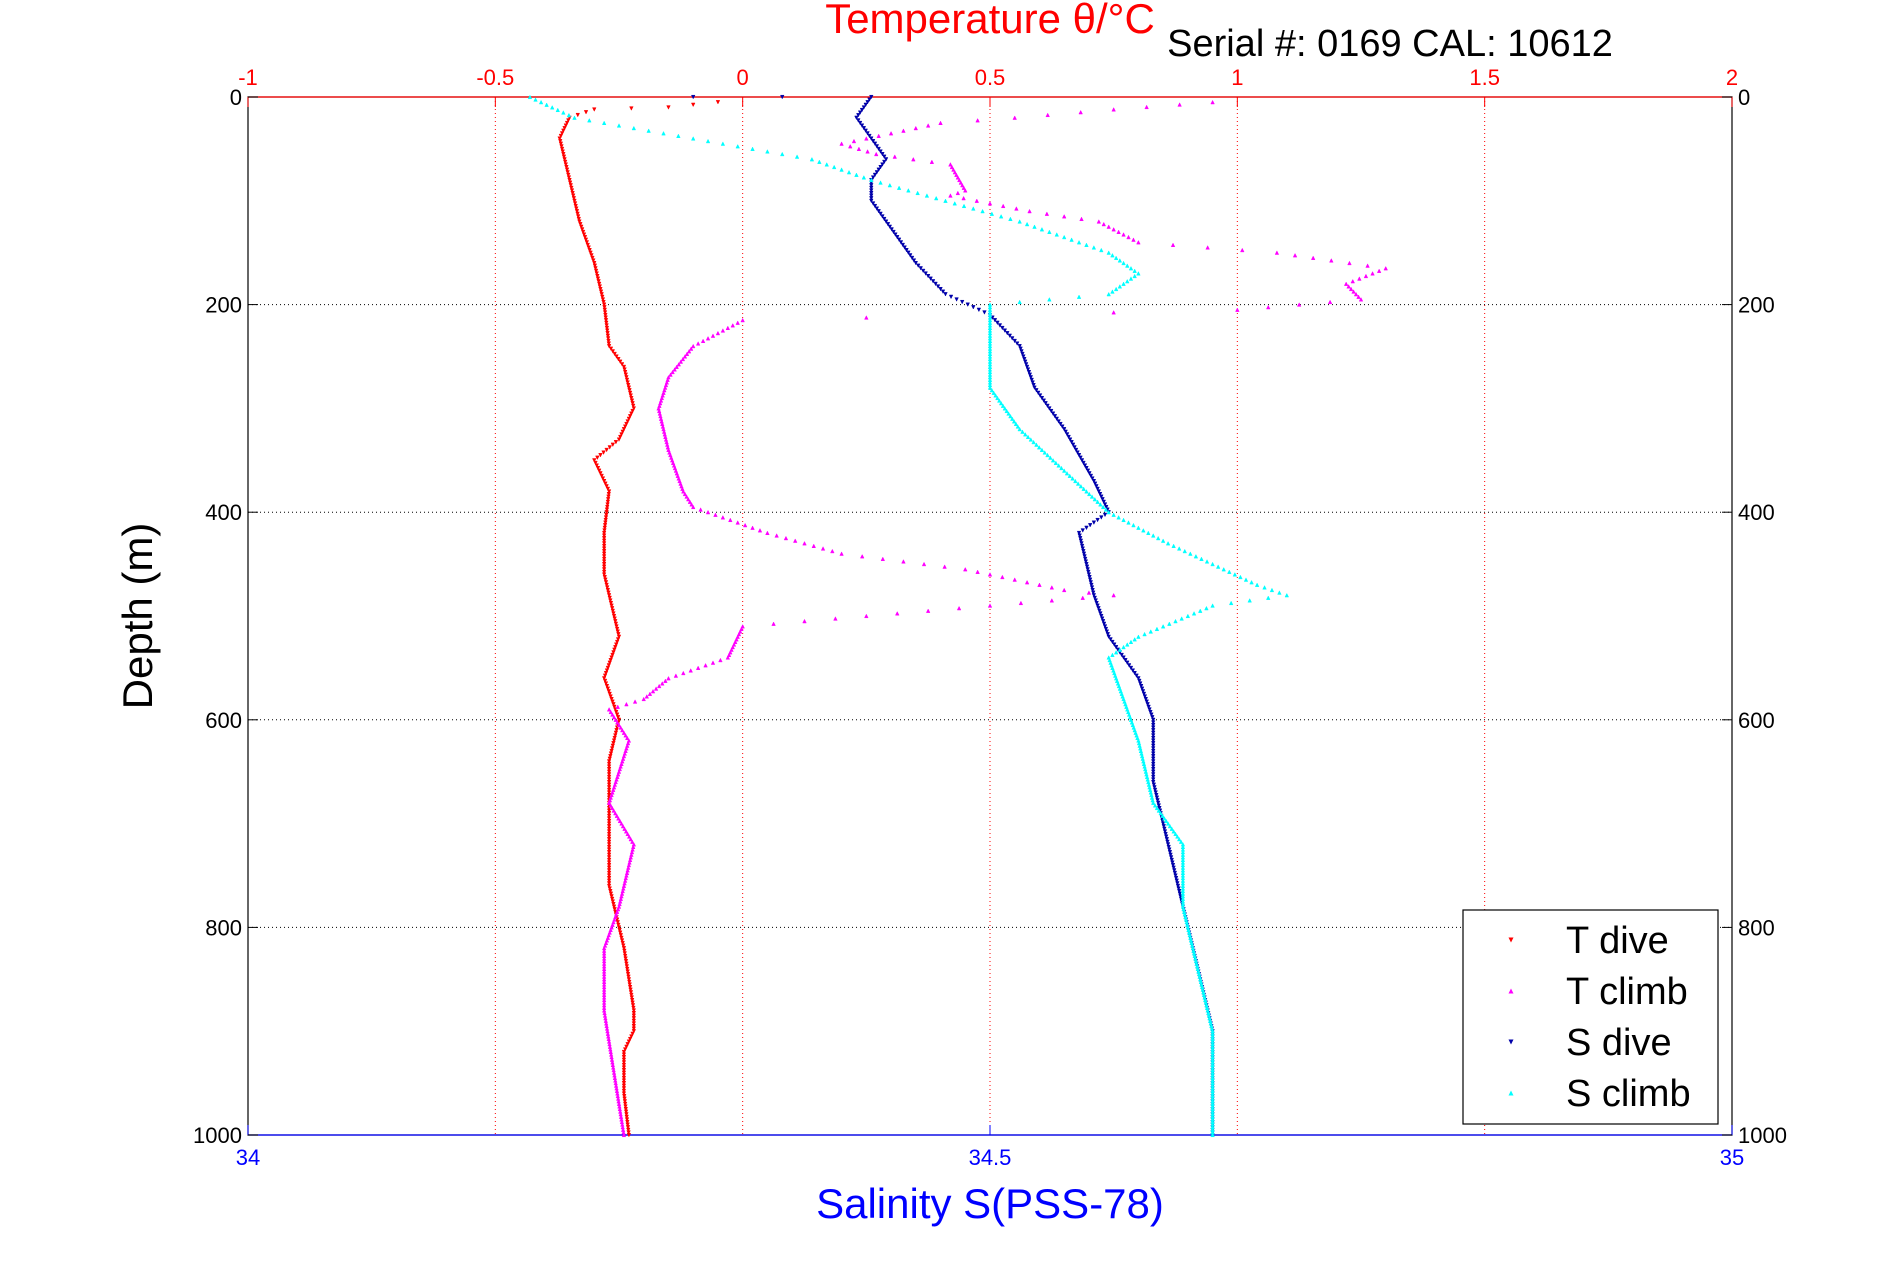  Describe the element at coordinates (1732, 77) in the screenshot. I see `temperature-tick-label: 2` at that location.